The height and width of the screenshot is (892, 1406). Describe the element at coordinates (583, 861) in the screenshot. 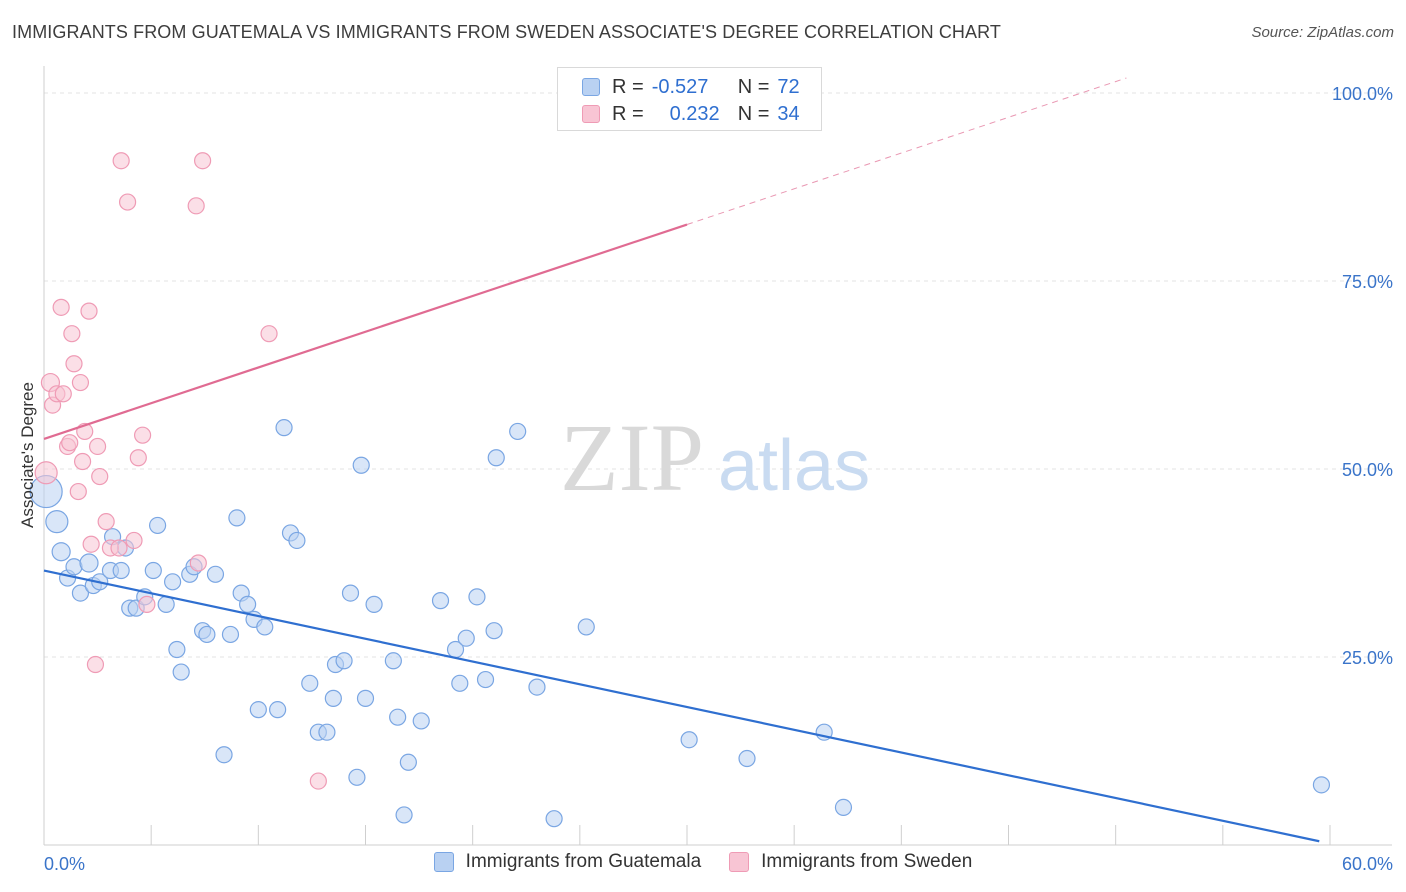

I see `series-legend-label: Immigrants from Guatemala` at that location.